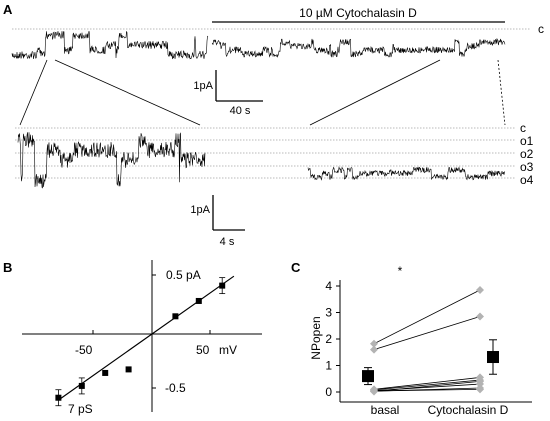  What do you see at coordinates (175, 388) in the screenshot?
I see `iv-y-tick-label-neg: -0.5` at bounding box center [175, 388].